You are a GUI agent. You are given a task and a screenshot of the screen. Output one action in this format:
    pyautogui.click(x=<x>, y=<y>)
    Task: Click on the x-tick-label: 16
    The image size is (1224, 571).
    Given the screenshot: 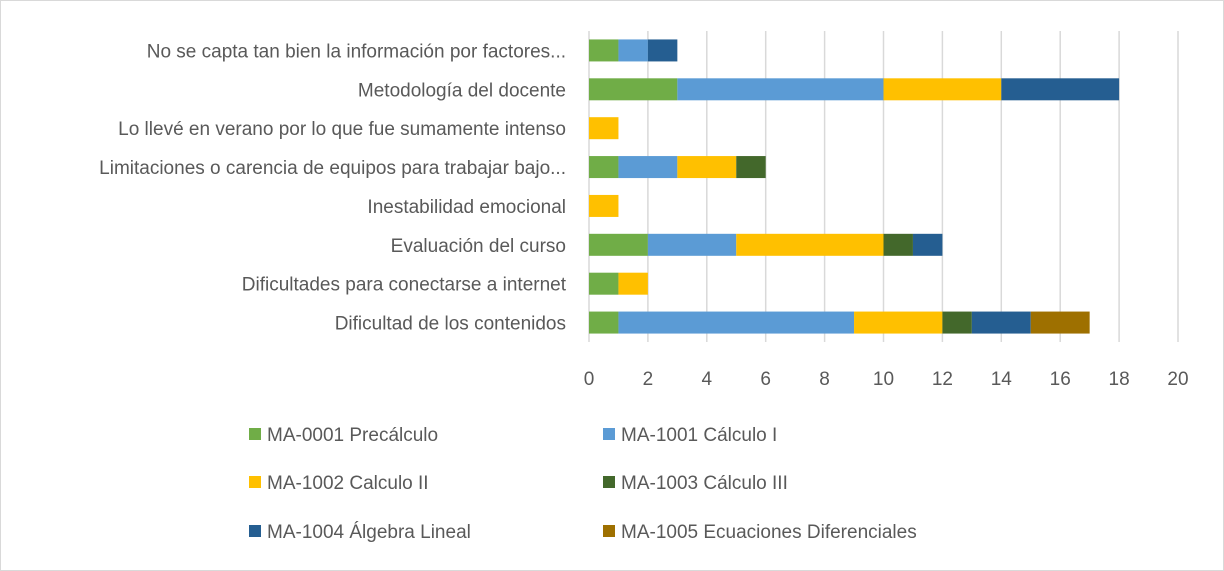 What is the action you would take?
    pyautogui.click(x=1060, y=379)
    